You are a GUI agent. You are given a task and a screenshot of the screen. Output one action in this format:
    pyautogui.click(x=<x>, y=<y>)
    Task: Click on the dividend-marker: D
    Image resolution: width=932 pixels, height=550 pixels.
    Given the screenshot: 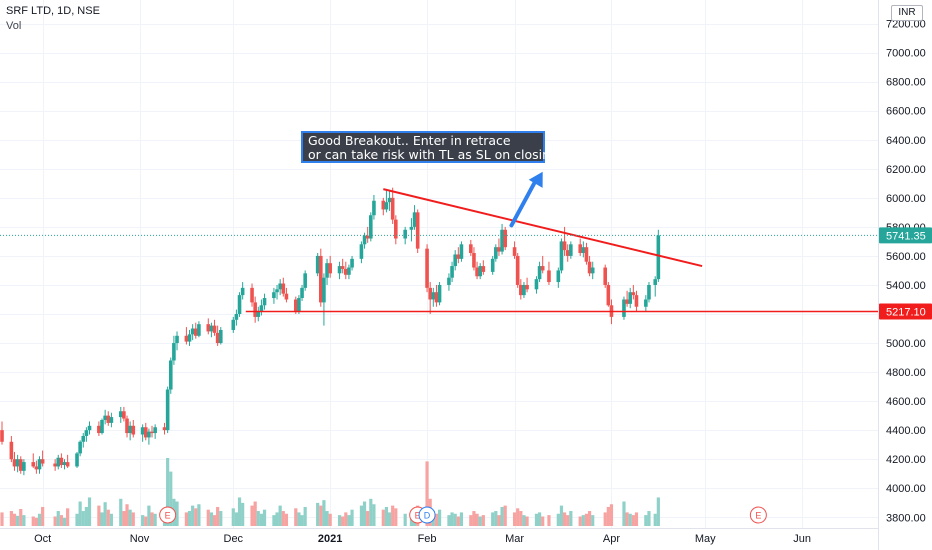 What is the action you would take?
    pyautogui.click(x=427, y=515)
    